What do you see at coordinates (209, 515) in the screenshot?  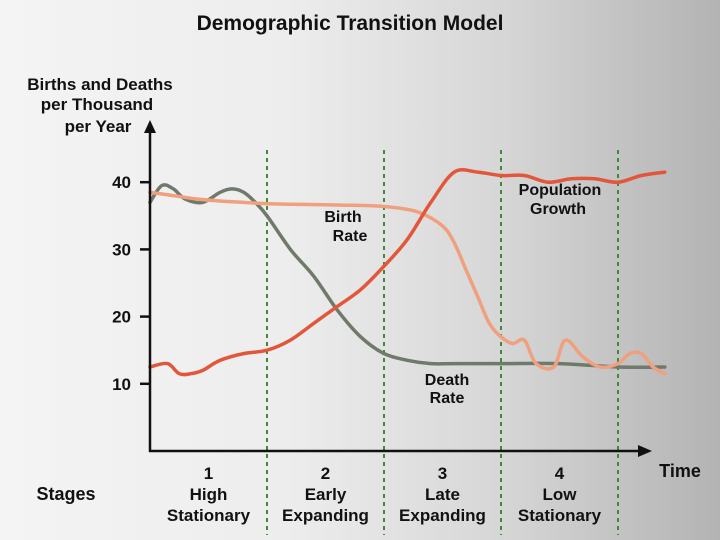 I see `stage-1-label-line-3: Stationary` at bounding box center [209, 515].